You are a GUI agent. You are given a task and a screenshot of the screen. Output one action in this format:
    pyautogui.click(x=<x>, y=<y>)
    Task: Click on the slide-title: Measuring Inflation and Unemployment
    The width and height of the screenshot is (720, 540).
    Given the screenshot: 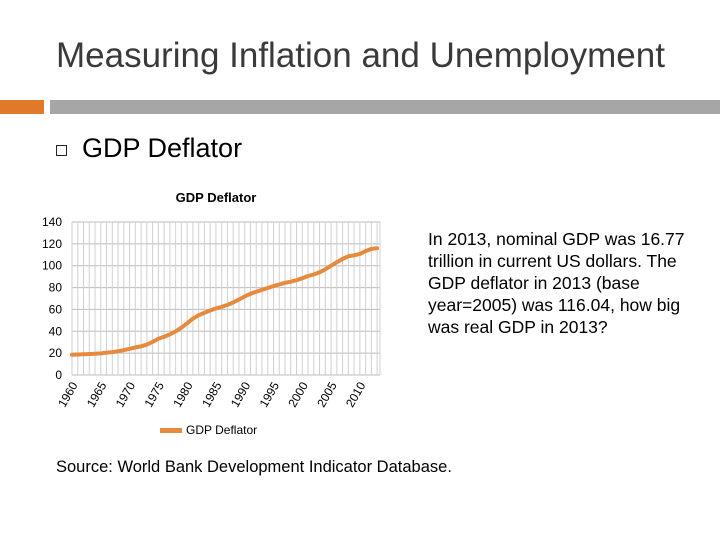 What is the action you would take?
    pyautogui.click(x=360, y=55)
    